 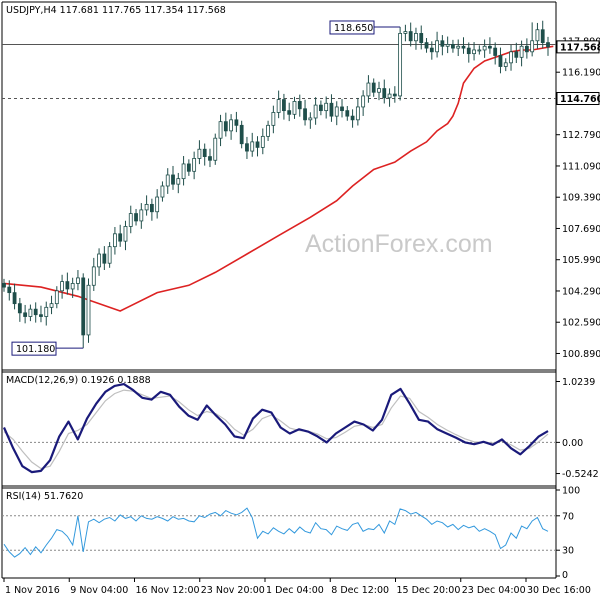 What do you see at coordinates (78, 380) in the screenshot?
I see `macd-panel-title: MACD(12,26,9) 0.1926 0.1888` at bounding box center [78, 380].